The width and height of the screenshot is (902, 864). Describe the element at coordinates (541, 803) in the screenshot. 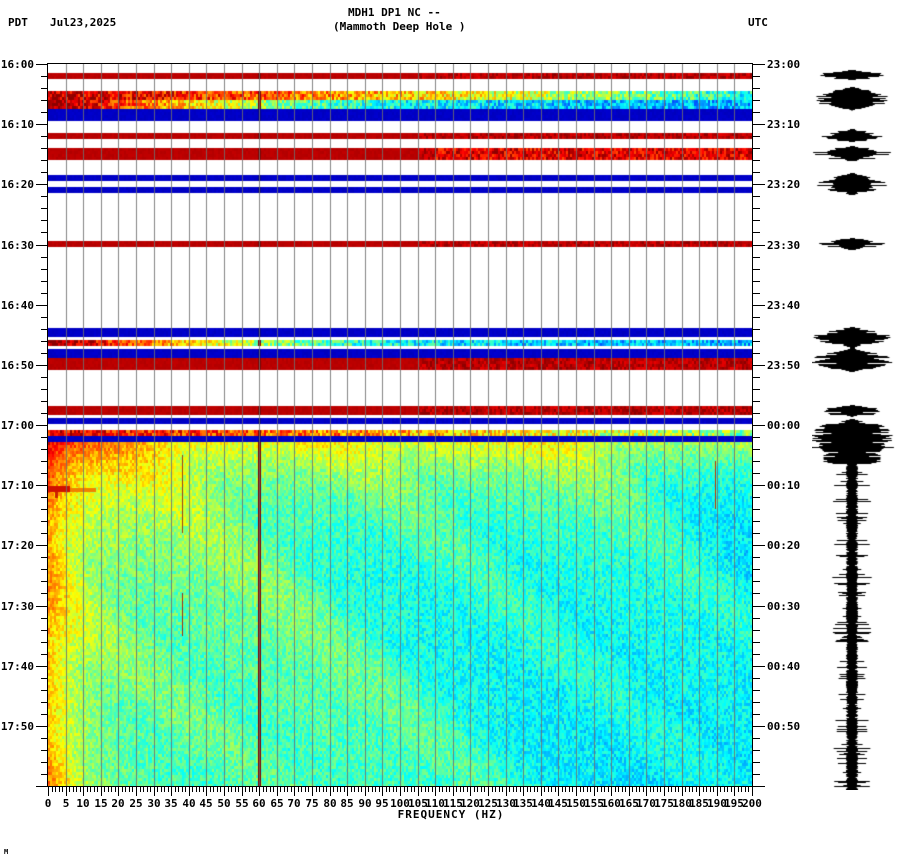

I see `freq-label-140: 140` at that location.